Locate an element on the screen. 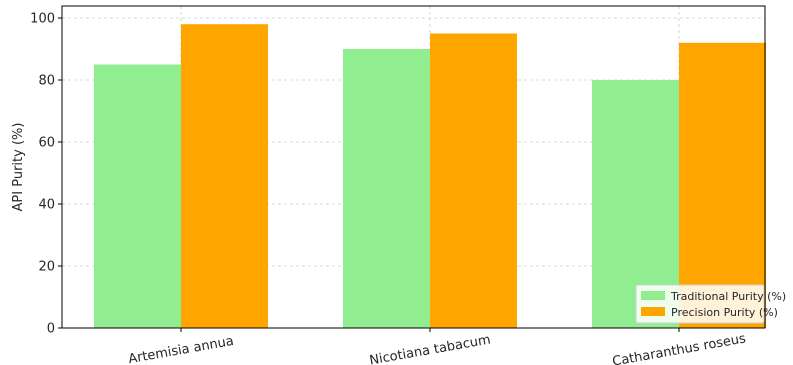  y-tick-label: 80 is located at coordinates (46, 81).